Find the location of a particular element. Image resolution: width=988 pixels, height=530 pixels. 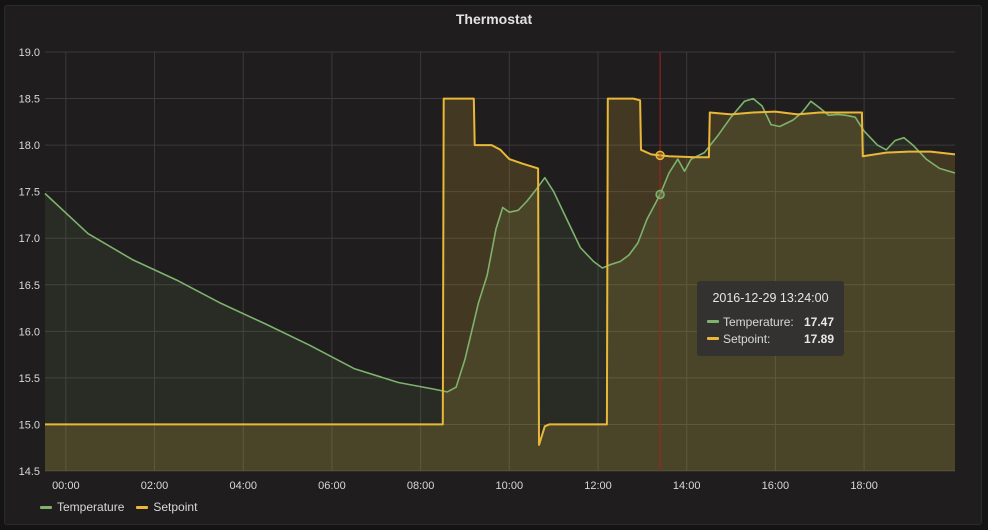

x-tick-label: 18:00 is located at coordinates (864, 486).